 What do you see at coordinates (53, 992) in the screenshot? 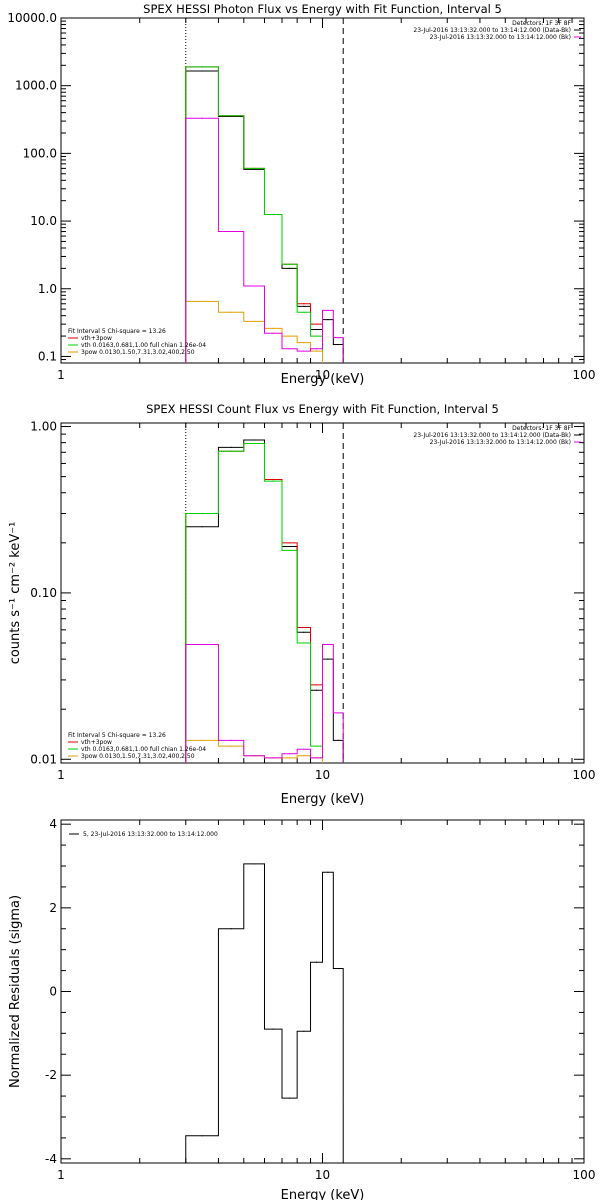
I see `y-tick-label: 0` at bounding box center [53, 992].